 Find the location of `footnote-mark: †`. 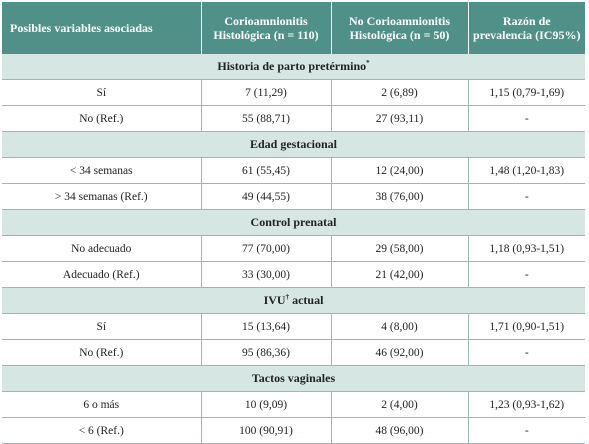

footnote-mark: † is located at coordinates (287, 297).